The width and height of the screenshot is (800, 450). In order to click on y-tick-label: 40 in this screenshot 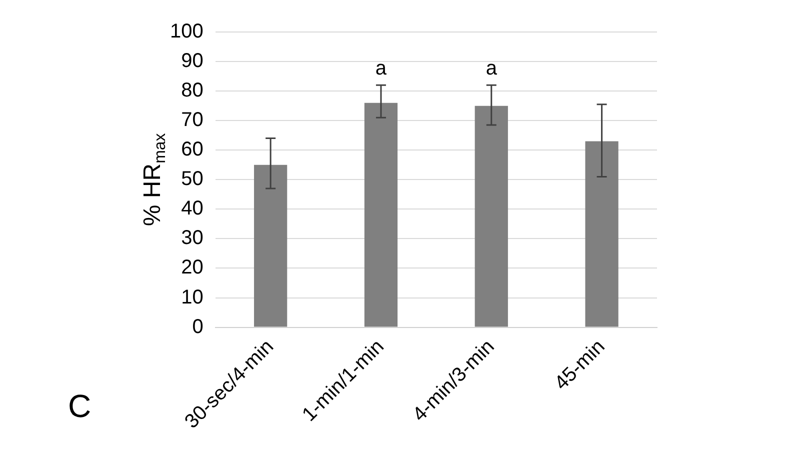, I will do `click(192, 209)`.